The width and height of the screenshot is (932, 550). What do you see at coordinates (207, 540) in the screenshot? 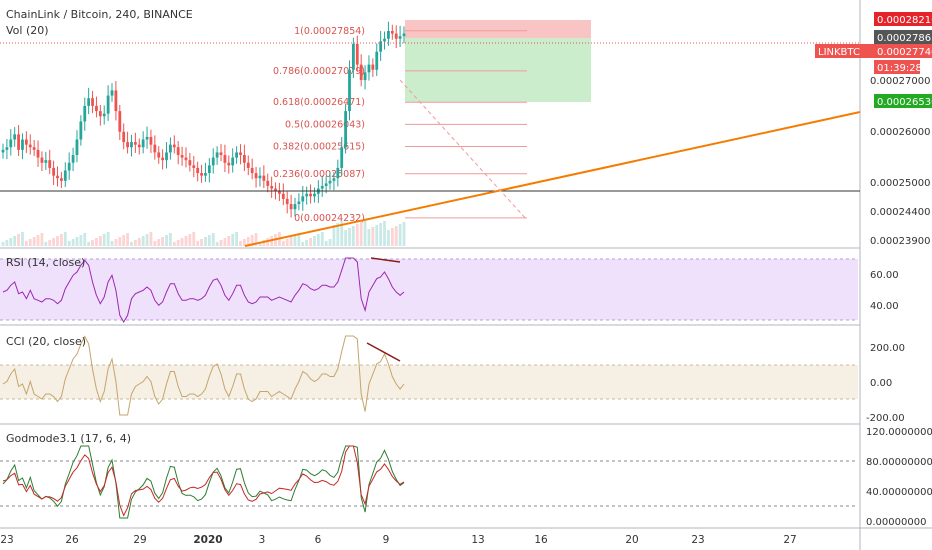
I see `time-tick: 2020` at bounding box center [207, 540].